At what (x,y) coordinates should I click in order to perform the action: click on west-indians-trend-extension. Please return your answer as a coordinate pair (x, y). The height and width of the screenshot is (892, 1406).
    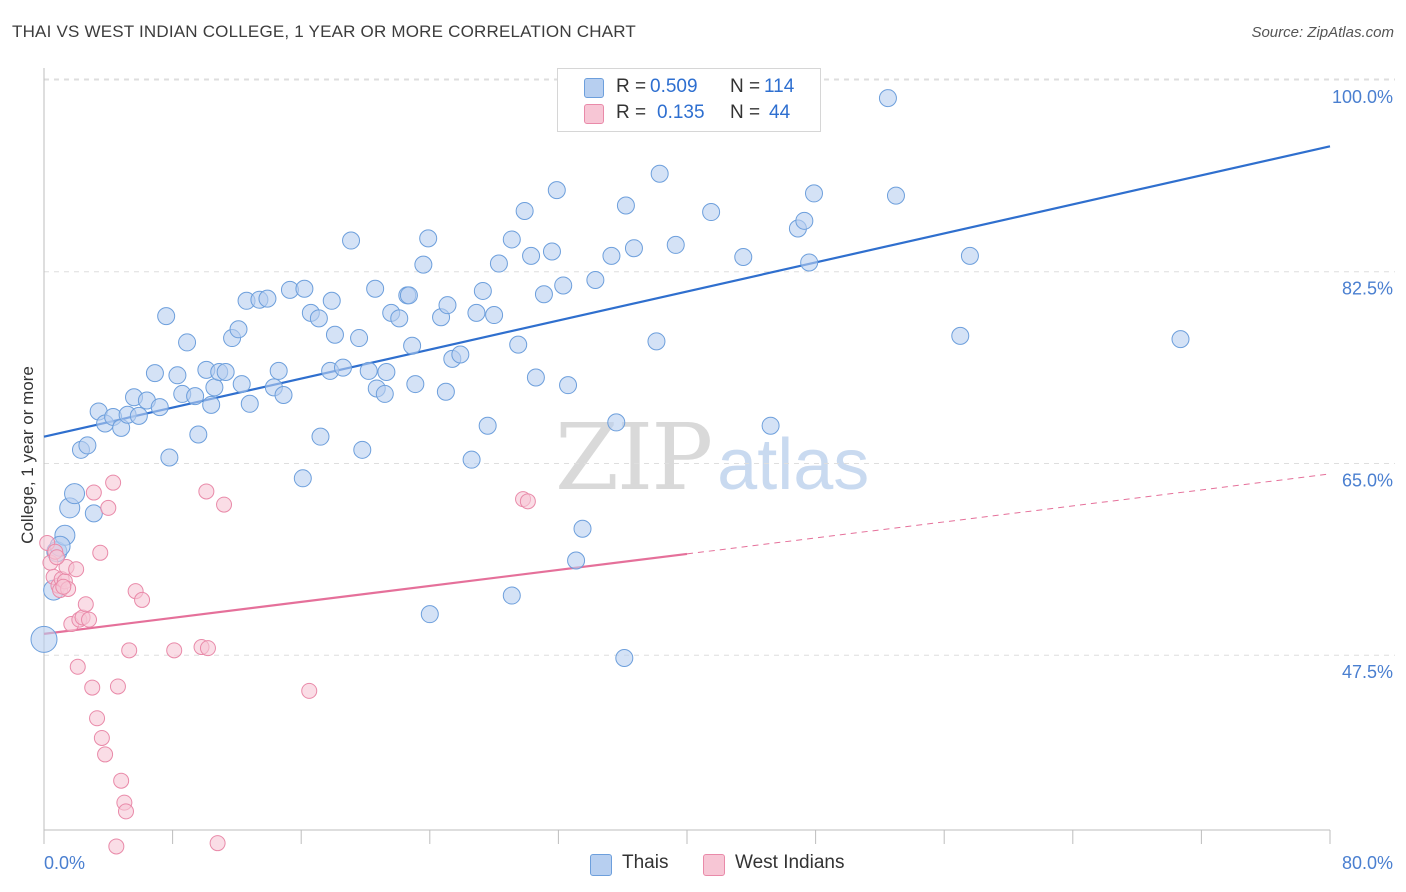
    Looking at the image, I should click on (1008, 514).